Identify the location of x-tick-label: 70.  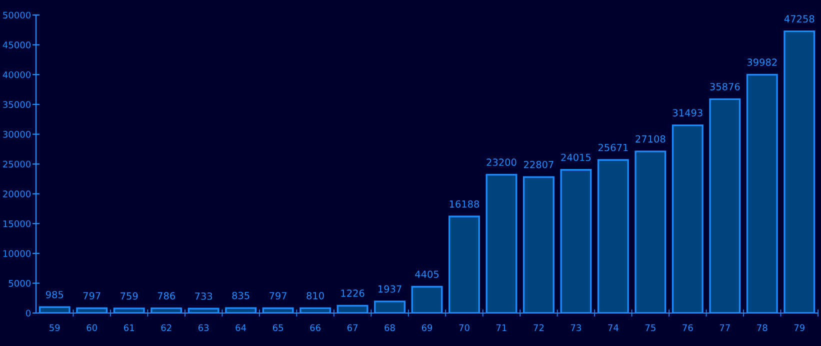
(464, 328).